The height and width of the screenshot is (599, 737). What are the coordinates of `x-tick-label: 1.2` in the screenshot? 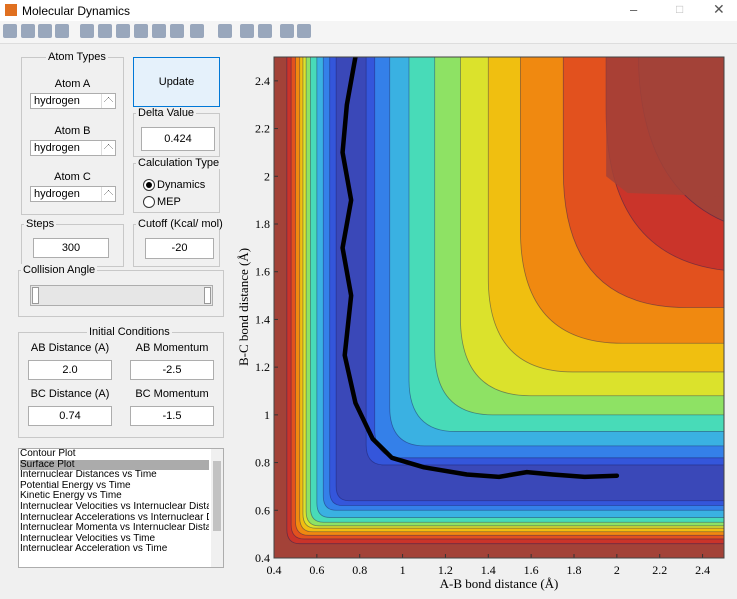 It's located at (445, 570).